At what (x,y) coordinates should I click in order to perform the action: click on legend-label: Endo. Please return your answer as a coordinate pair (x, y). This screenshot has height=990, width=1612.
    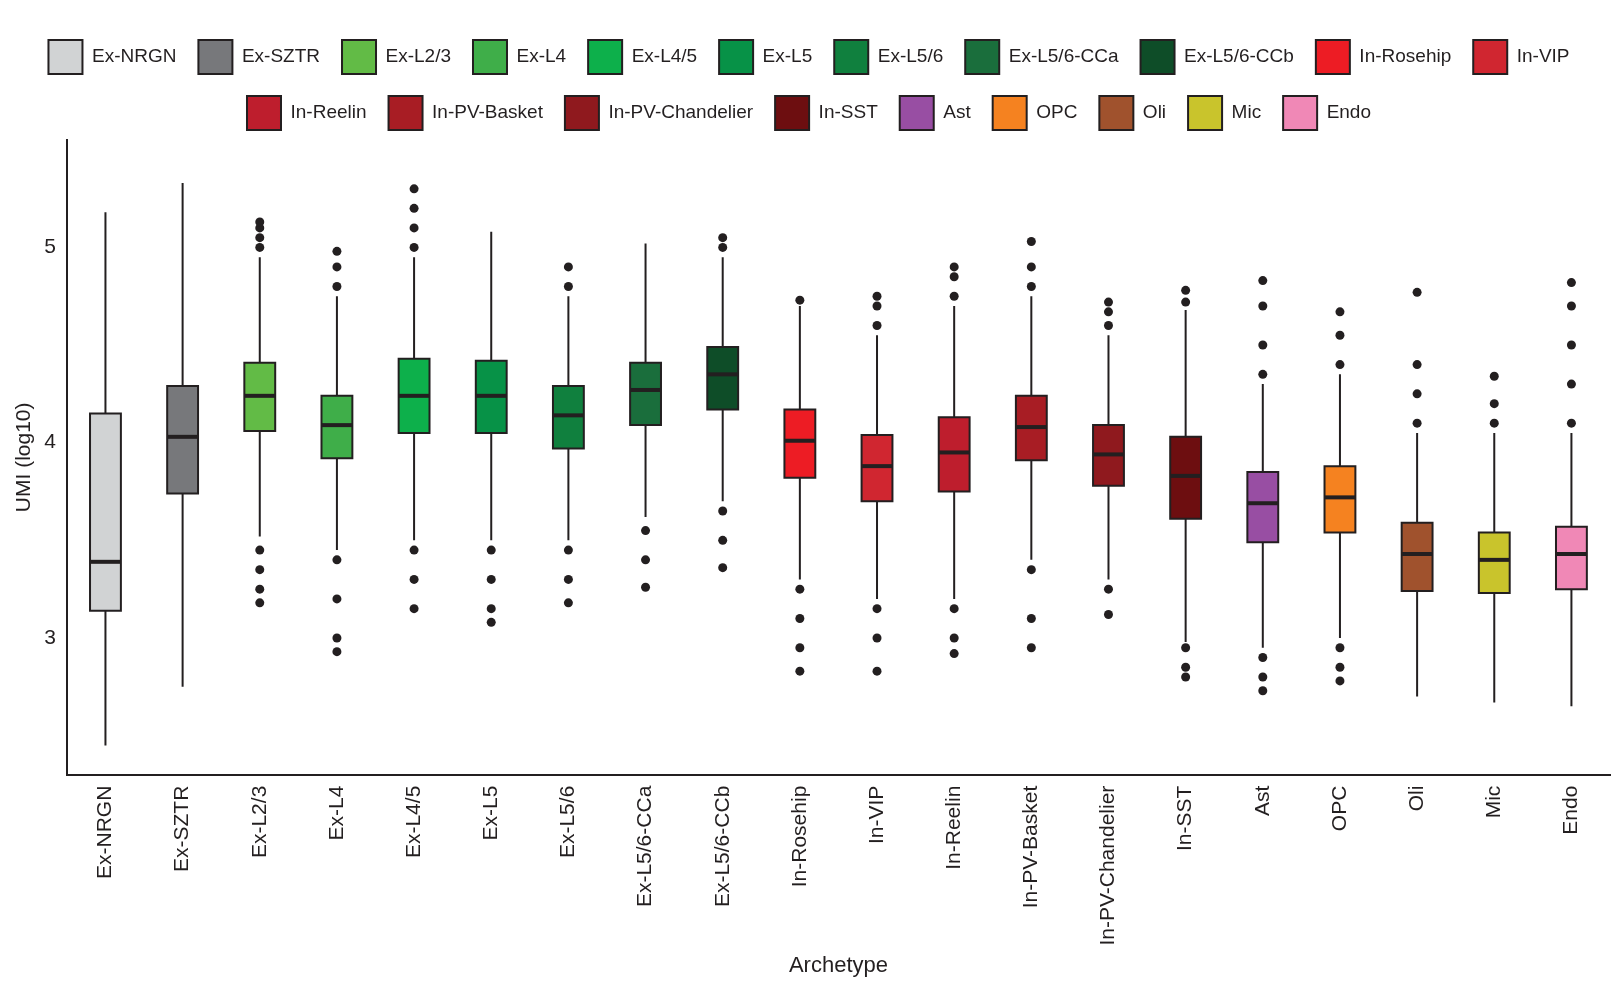
    Looking at the image, I should click on (1348, 112).